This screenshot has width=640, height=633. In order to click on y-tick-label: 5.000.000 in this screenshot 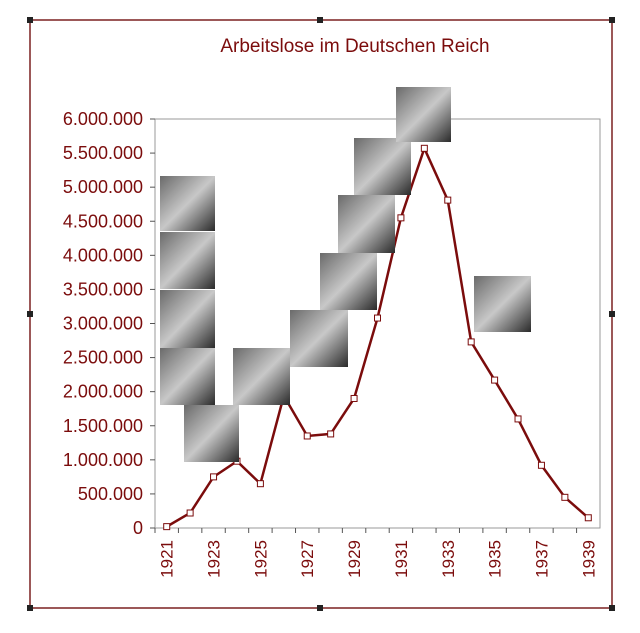, I will do `click(103, 187)`.